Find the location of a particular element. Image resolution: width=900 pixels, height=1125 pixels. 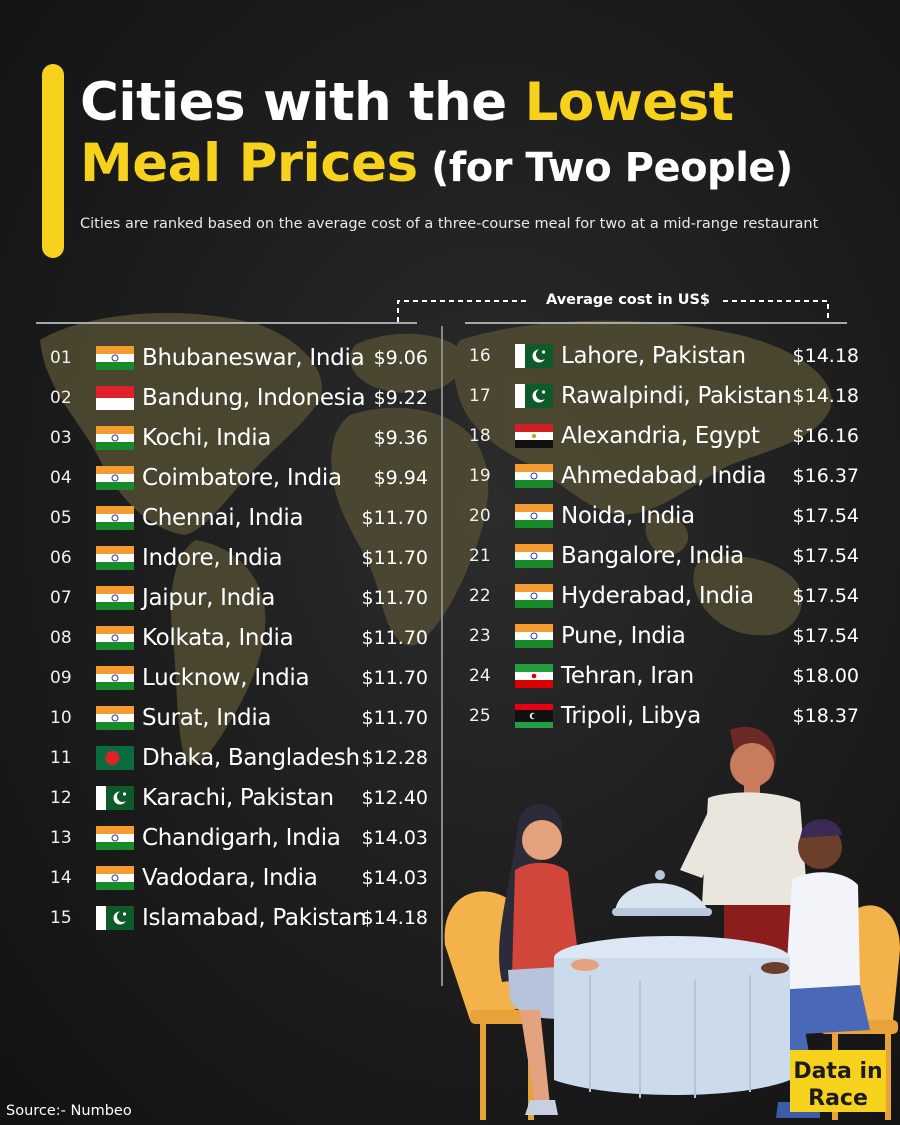

price-value: $9.22 is located at coordinates (400, 398).